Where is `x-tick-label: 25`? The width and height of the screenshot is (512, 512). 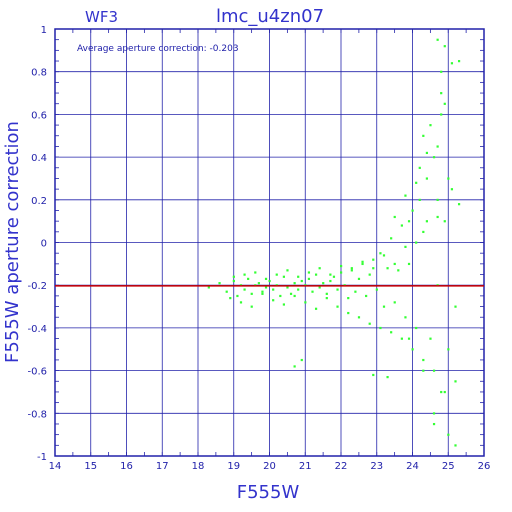
x-tick-label: 25 is located at coordinates (448, 466).